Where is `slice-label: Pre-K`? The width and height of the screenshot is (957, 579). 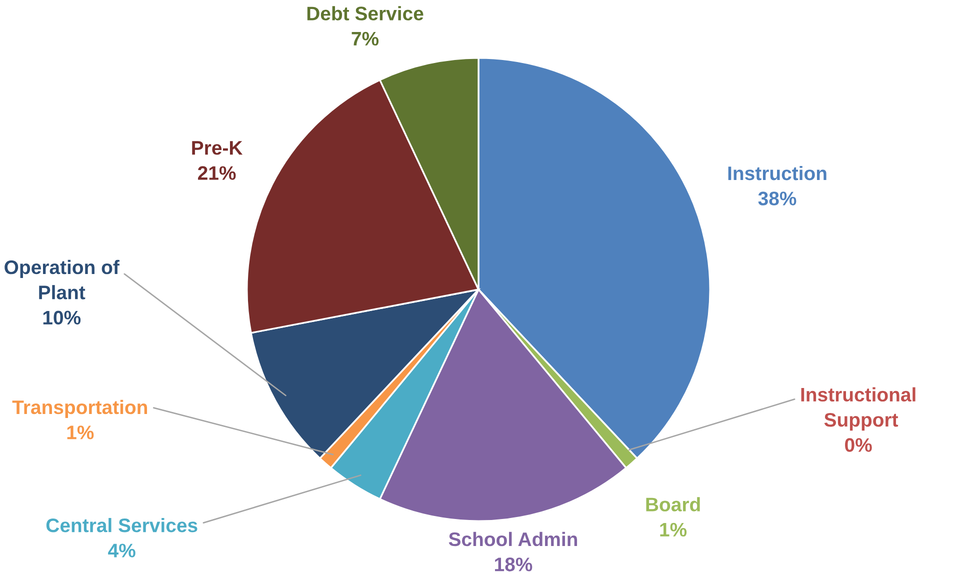
slice-label: Pre-K is located at coordinates (217, 148).